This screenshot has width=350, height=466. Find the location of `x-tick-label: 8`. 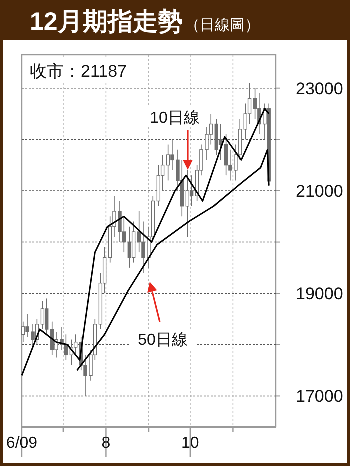

x-tick-label: 8 is located at coordinates (106, 443).